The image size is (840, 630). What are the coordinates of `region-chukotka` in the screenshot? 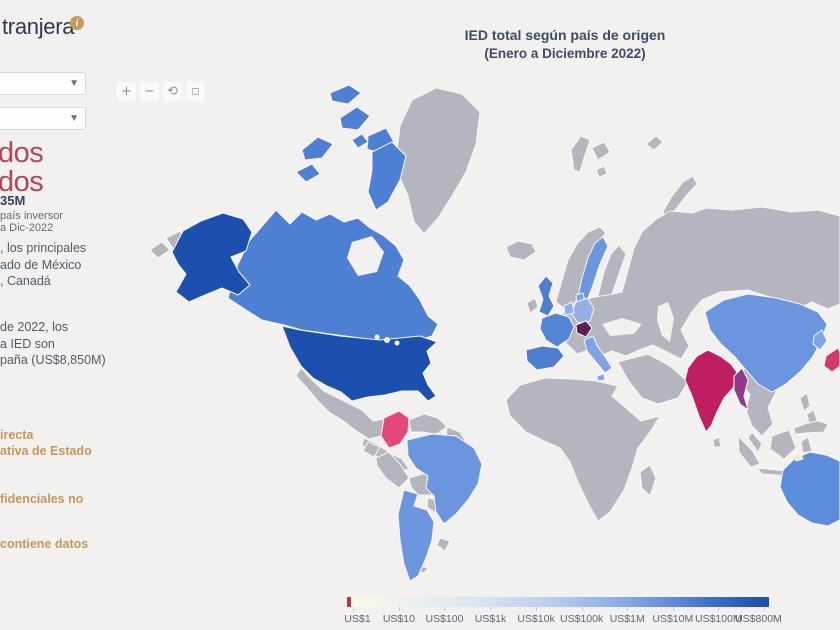 It's located at (160, 250).